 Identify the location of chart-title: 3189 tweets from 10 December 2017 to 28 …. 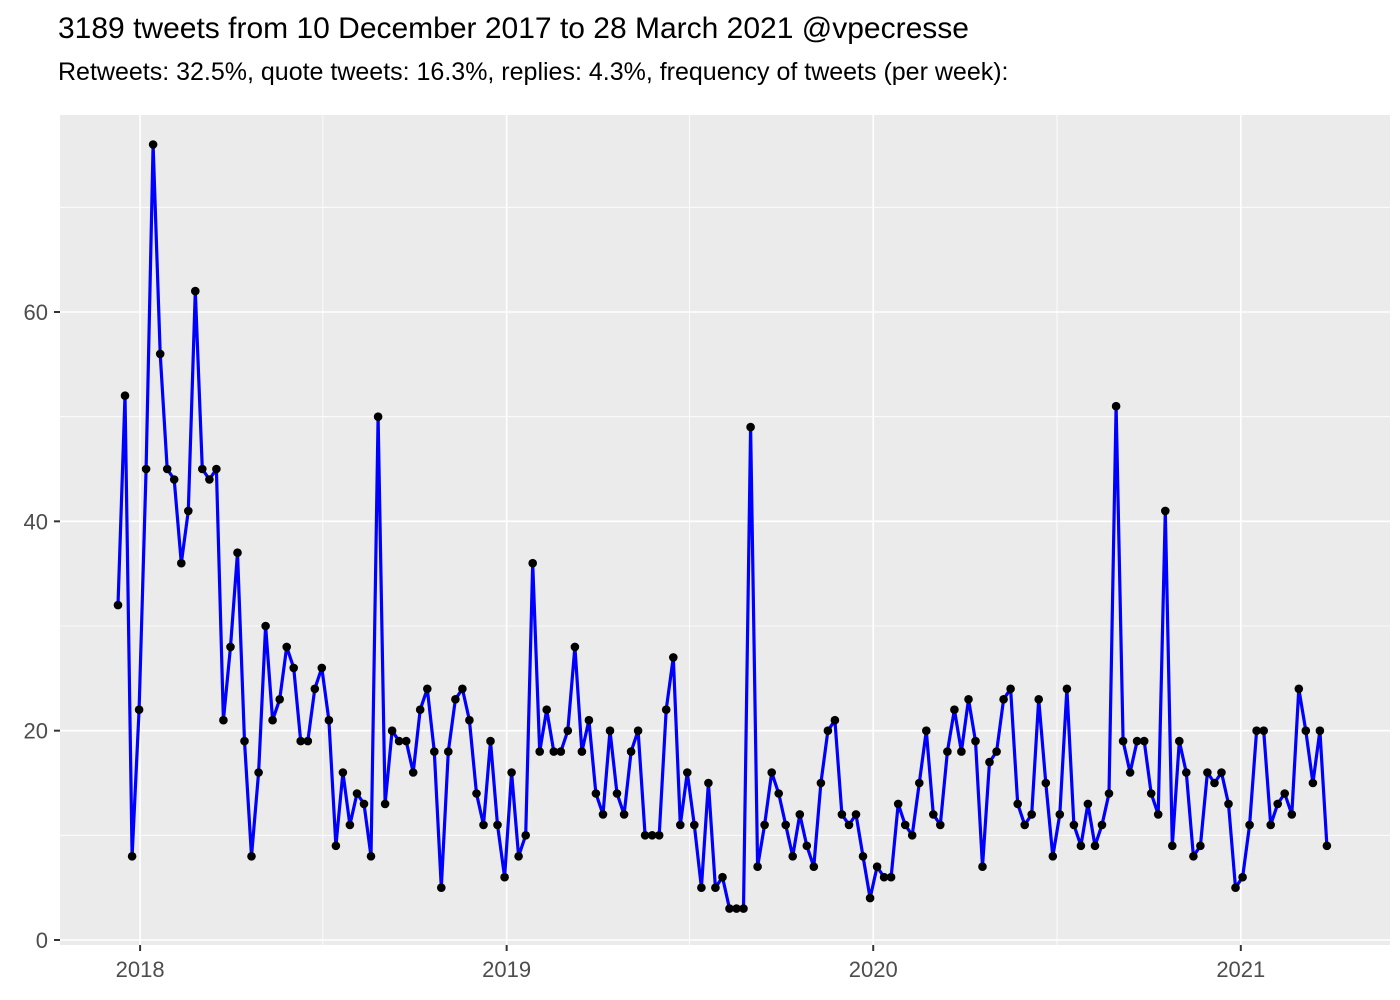
(513, 28).